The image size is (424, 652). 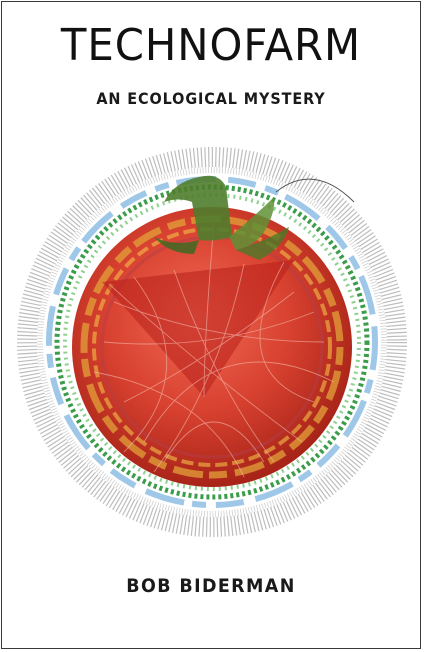 What do you see at coordinates (315, 190) in the screenshot?
I see `annotation-curve` at bounding box center [315, 190].